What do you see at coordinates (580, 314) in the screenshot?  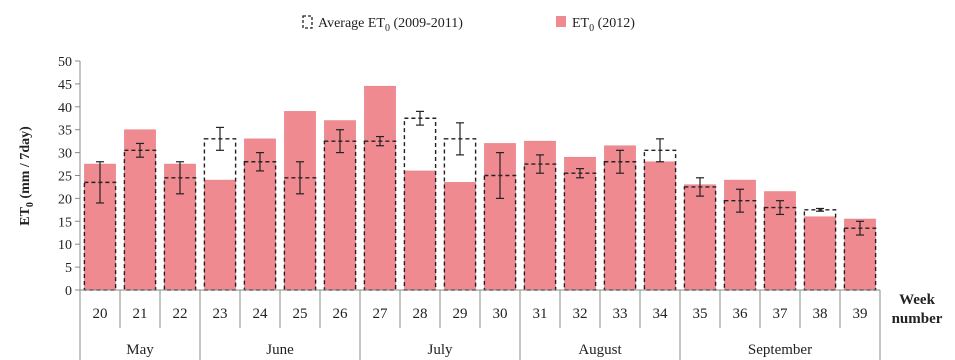 I see `week-label: 32` at bounding box center [580, 314].